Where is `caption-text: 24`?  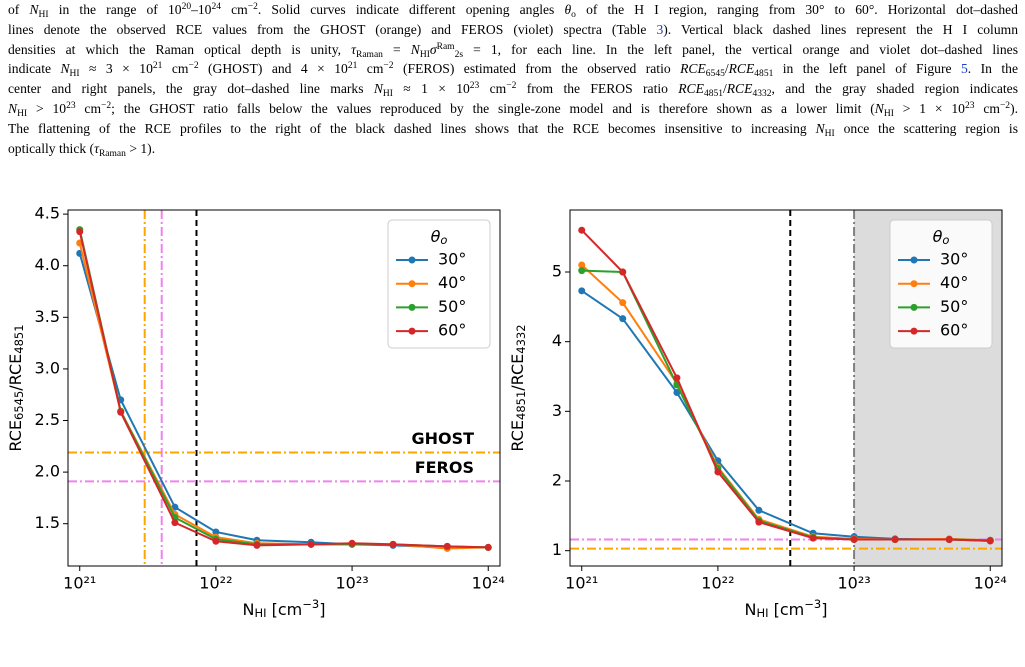 caption-text: 24 is located at coordinates (216, 6).